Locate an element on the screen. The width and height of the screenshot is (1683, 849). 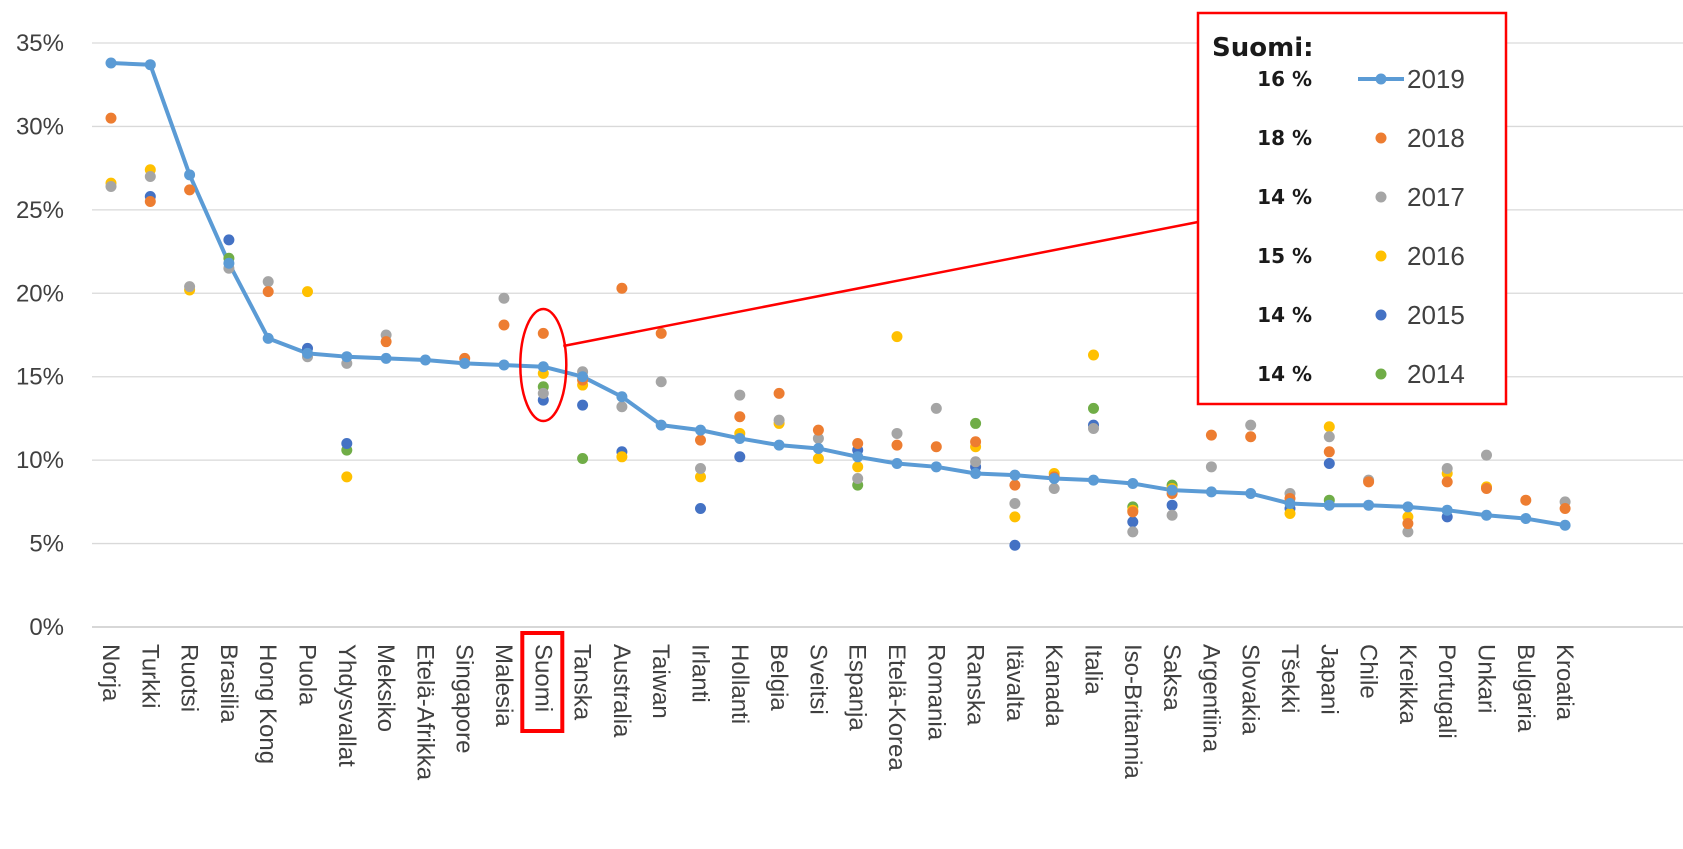
x-tick-label: Argentiina is located at coordinates (1210, 698).